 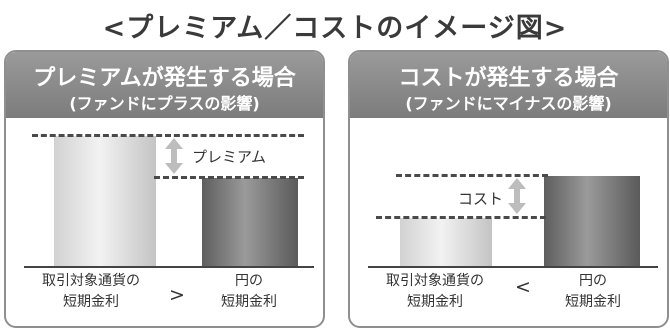 What do you see at coordinates (177, 295) in the screenshot?
I see `greater-than-sign: >` at bounding box center [177, 295].